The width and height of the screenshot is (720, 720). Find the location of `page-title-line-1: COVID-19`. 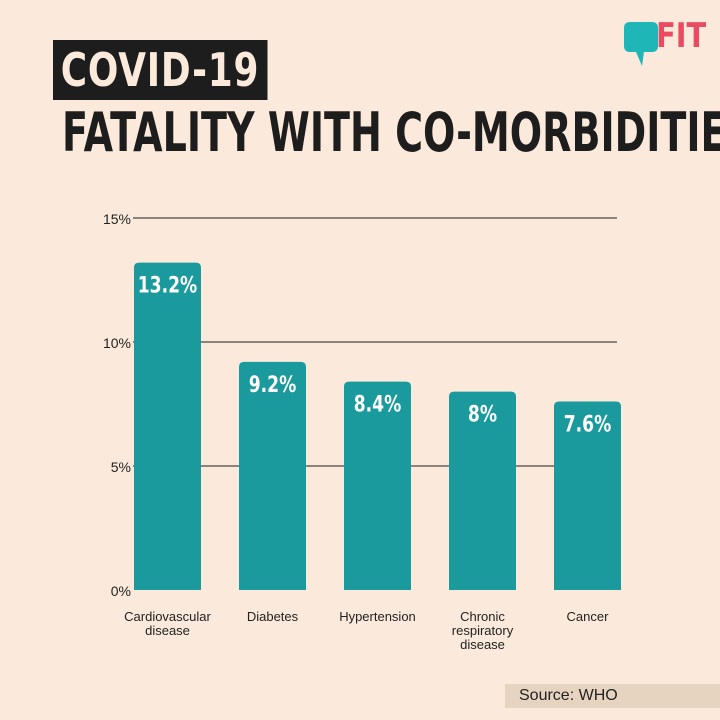

page-title-line-1: COVID-19 is located at coordinates (160, 70).